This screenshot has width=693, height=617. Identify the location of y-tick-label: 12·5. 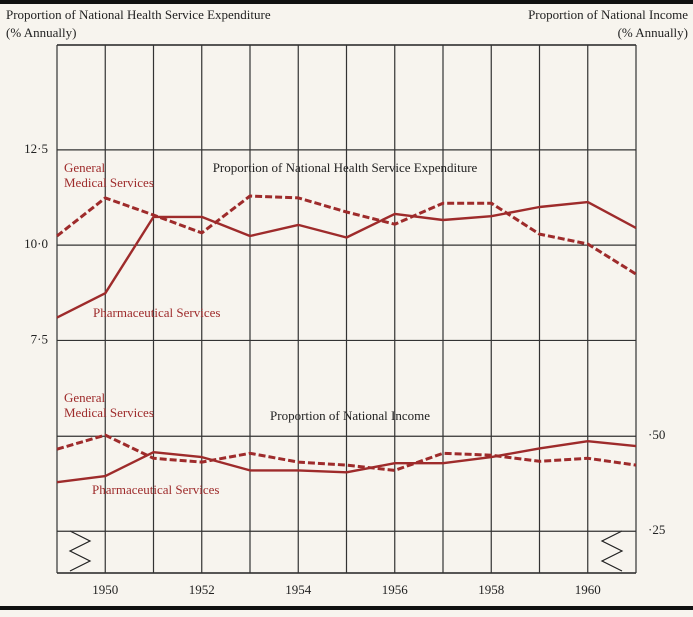
(36, 148).